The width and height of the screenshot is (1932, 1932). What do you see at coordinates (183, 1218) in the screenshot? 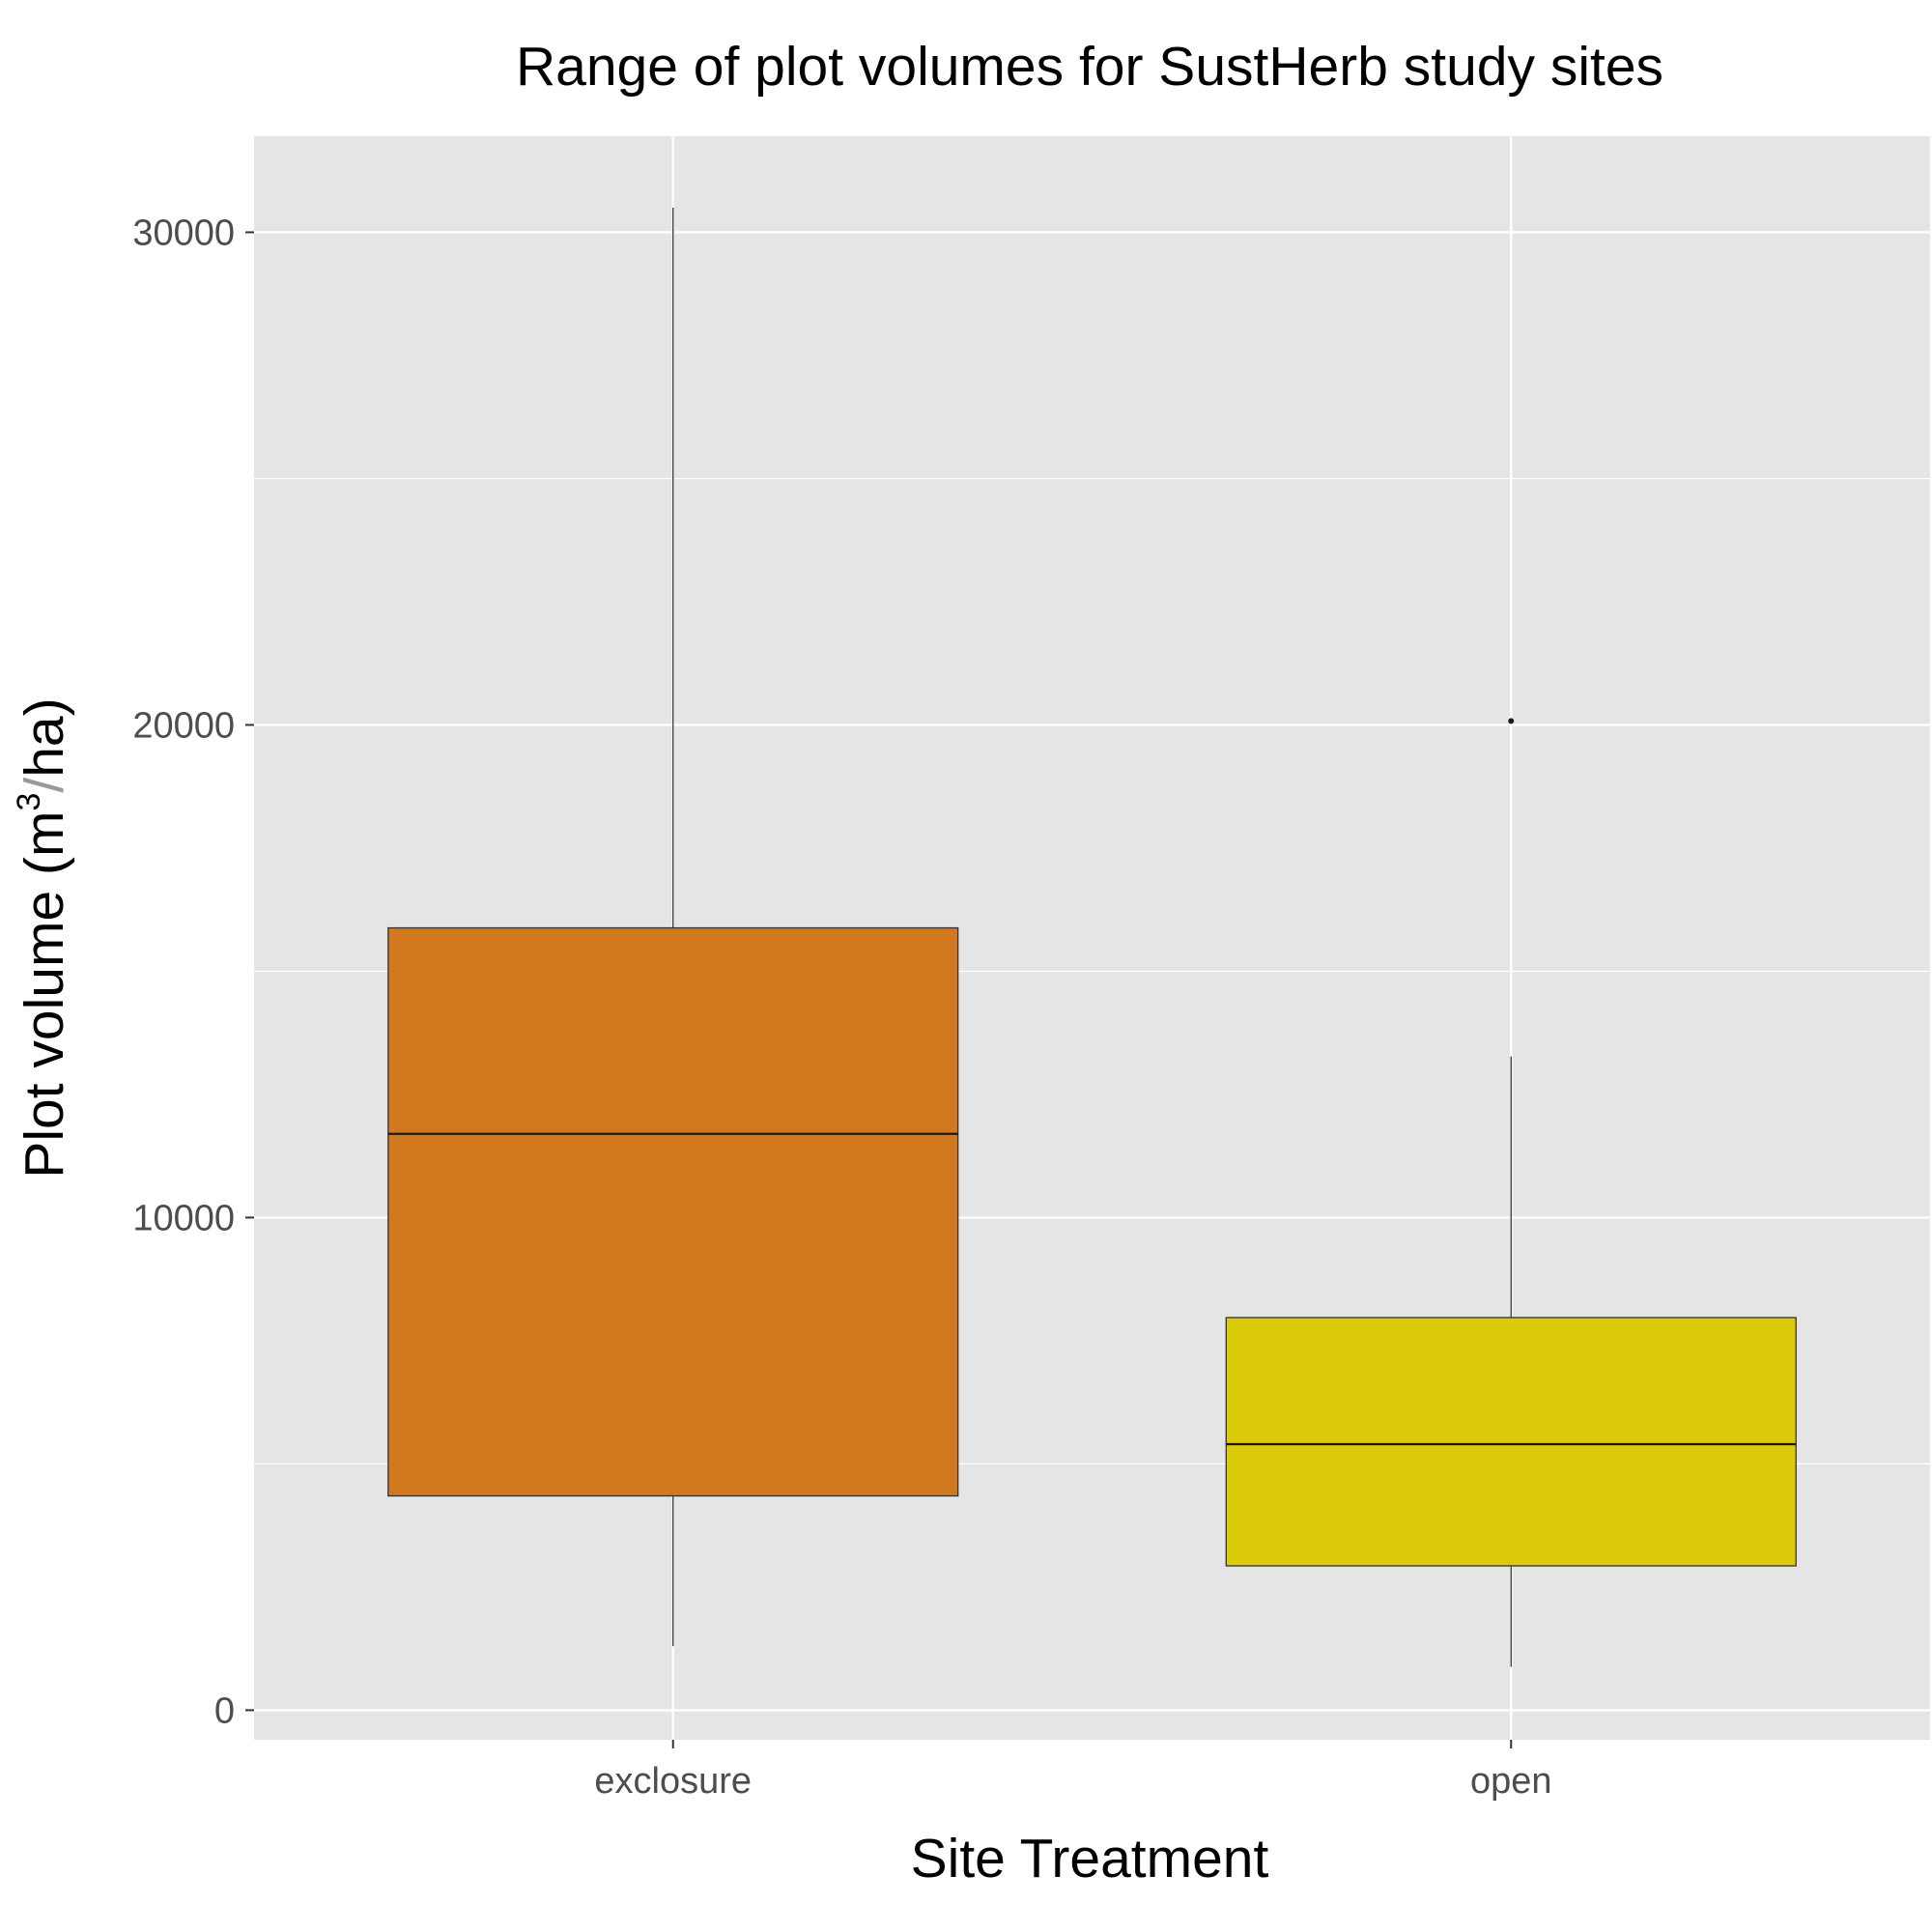
I see `y-tick-label: 10000` at bounding box center [183, 1218].